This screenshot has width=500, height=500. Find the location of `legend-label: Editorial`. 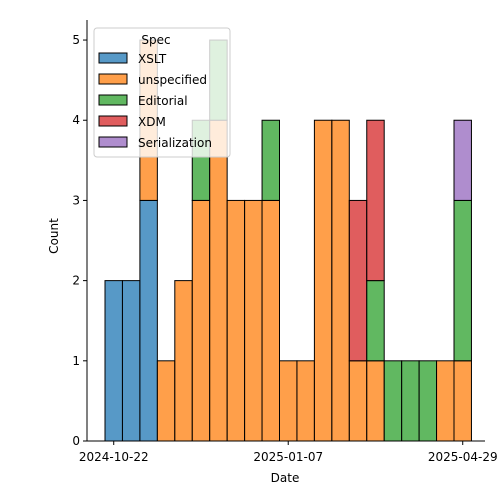

legend-label: Editorial is located at coordinates (163, 101).